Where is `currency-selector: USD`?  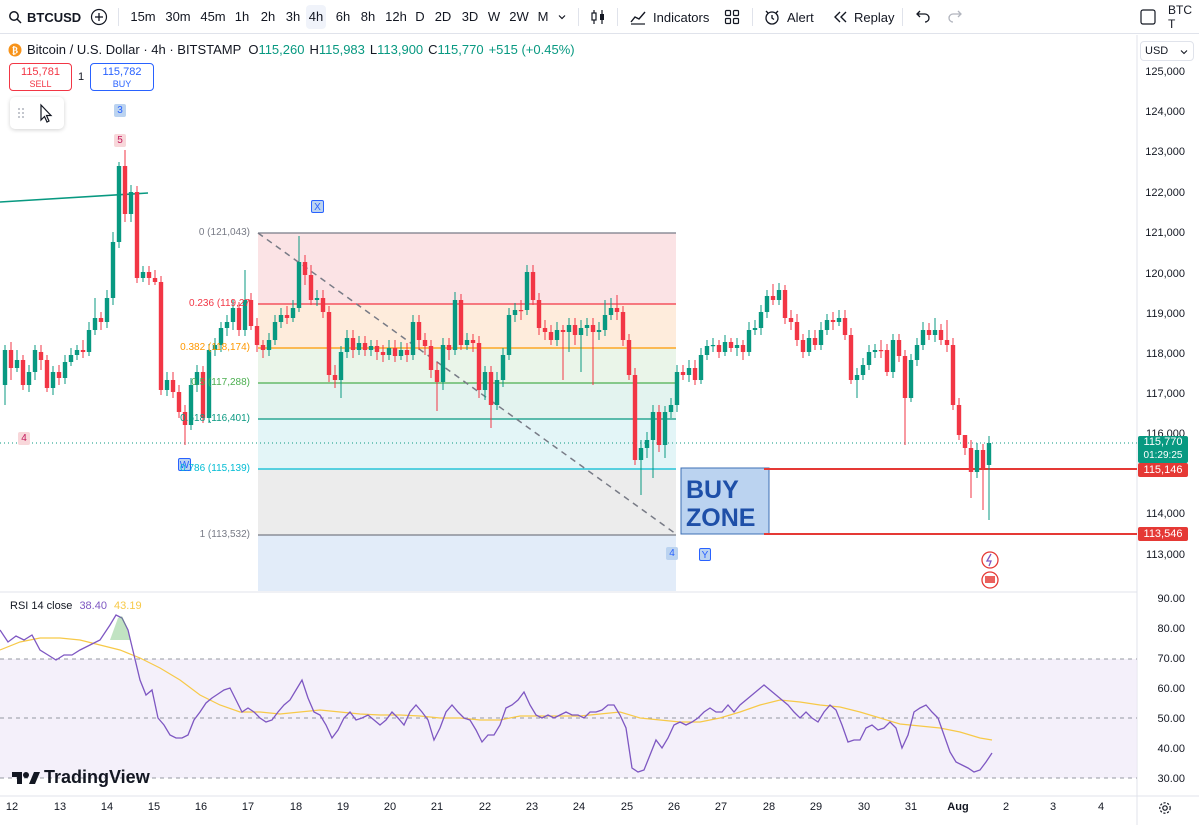
currency-selector: USD is located at coordinates (1167, 51).